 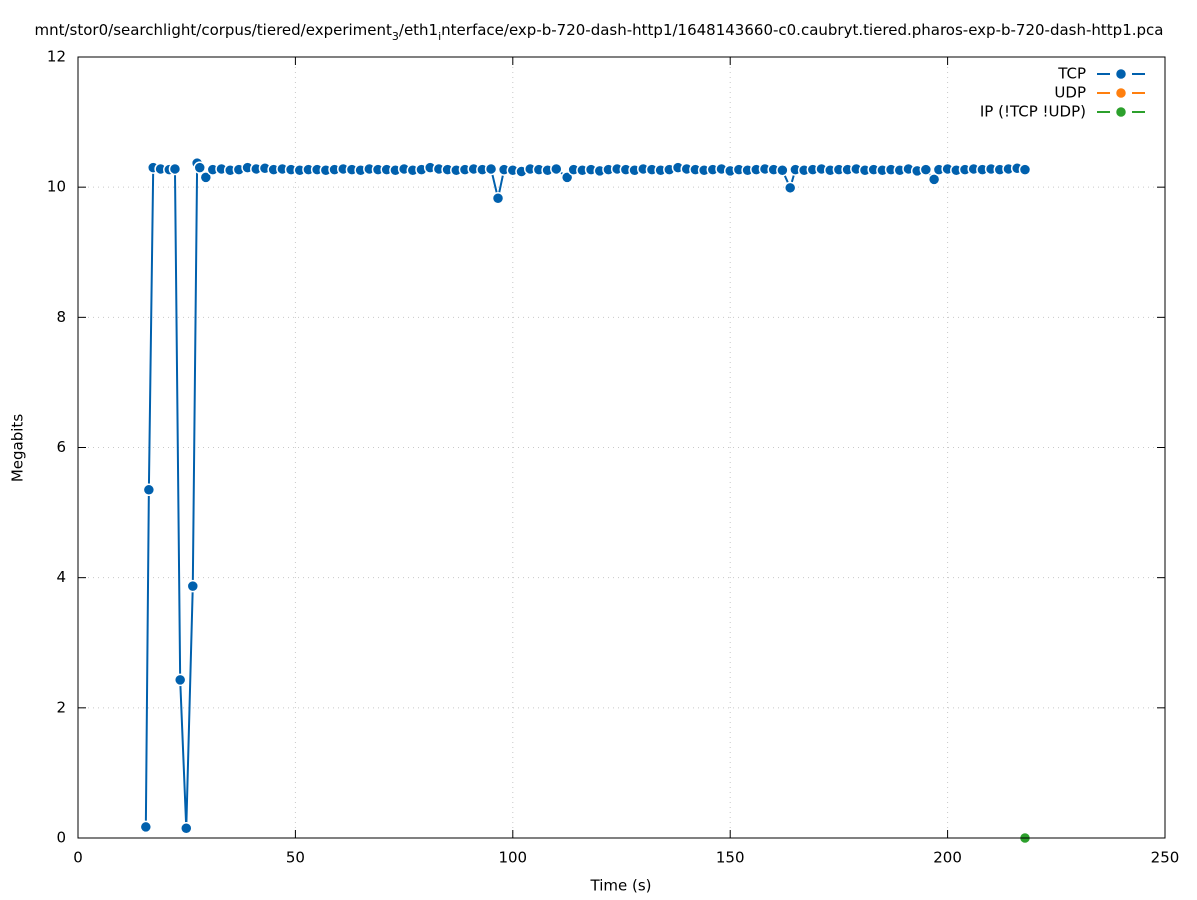 What do you see at coordinates (621, 886) in the screenshot?
I see `x-axis-label: Time (s)` at bounding box center [621, 886].